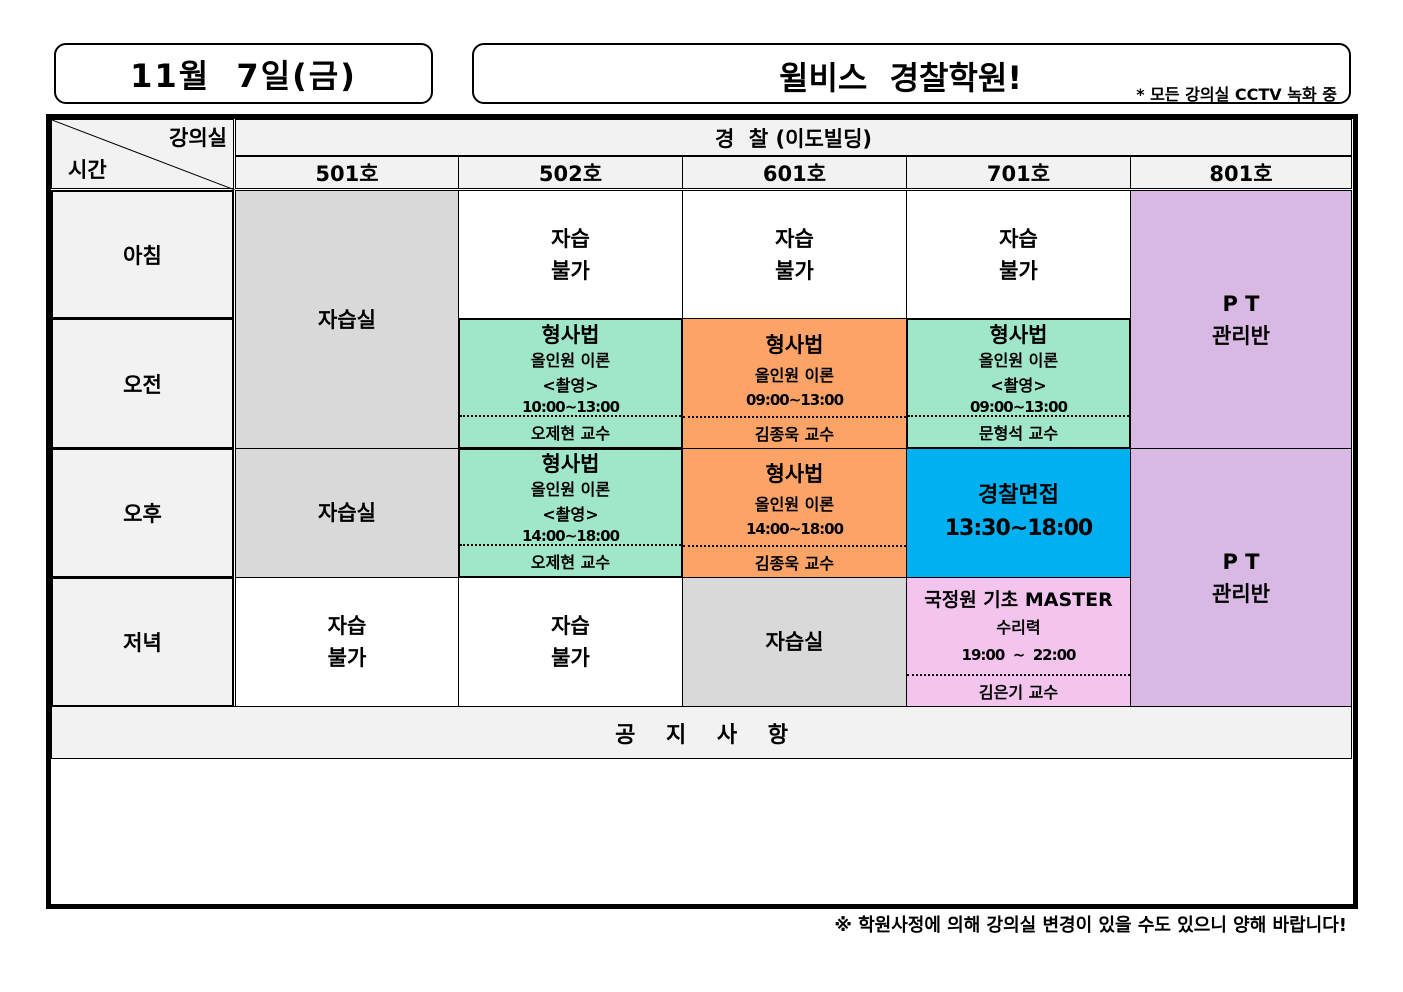 The width and height of the screenshot is (1403, 992). I want to click on corner-header: 강의실 시간, so click(143, 154).